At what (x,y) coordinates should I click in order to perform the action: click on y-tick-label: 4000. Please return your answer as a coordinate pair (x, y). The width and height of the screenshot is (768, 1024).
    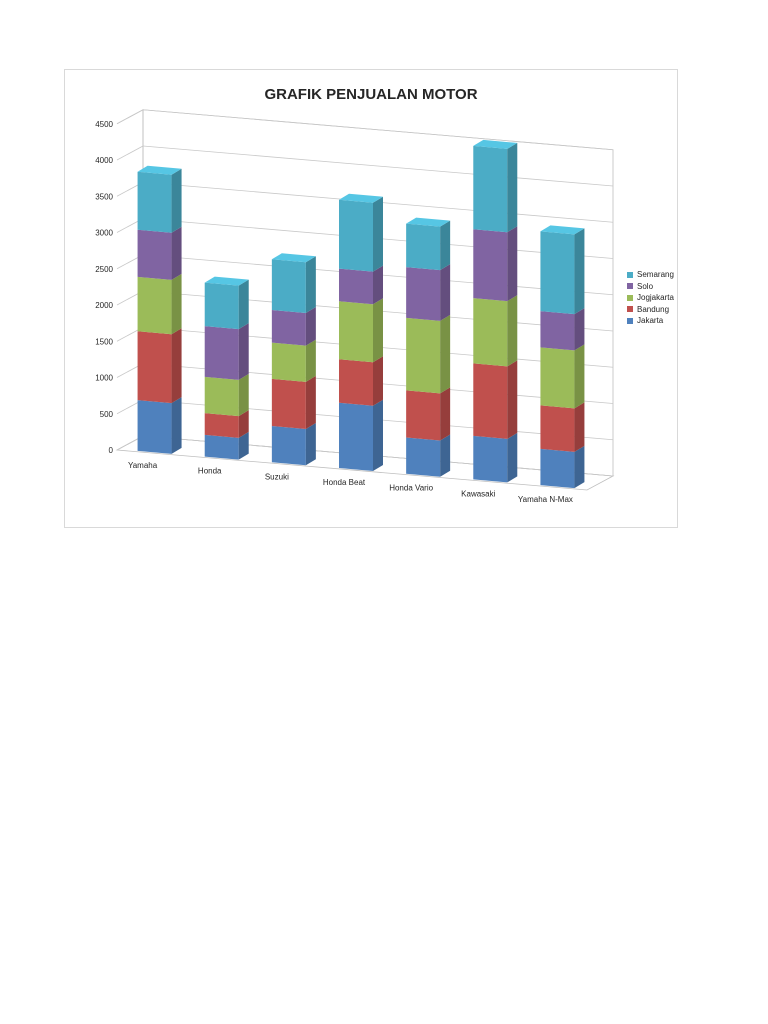
    Looking at the image, I should click on (104, 160).